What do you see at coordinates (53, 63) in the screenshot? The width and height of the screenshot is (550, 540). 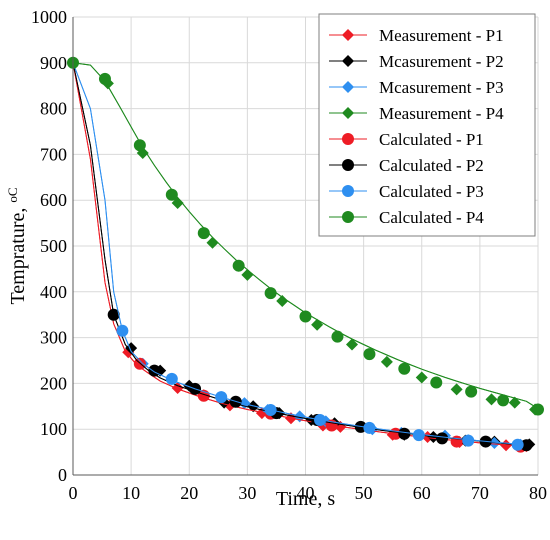 I see `y-tick-label: 900` at bounding box center [53, 63].